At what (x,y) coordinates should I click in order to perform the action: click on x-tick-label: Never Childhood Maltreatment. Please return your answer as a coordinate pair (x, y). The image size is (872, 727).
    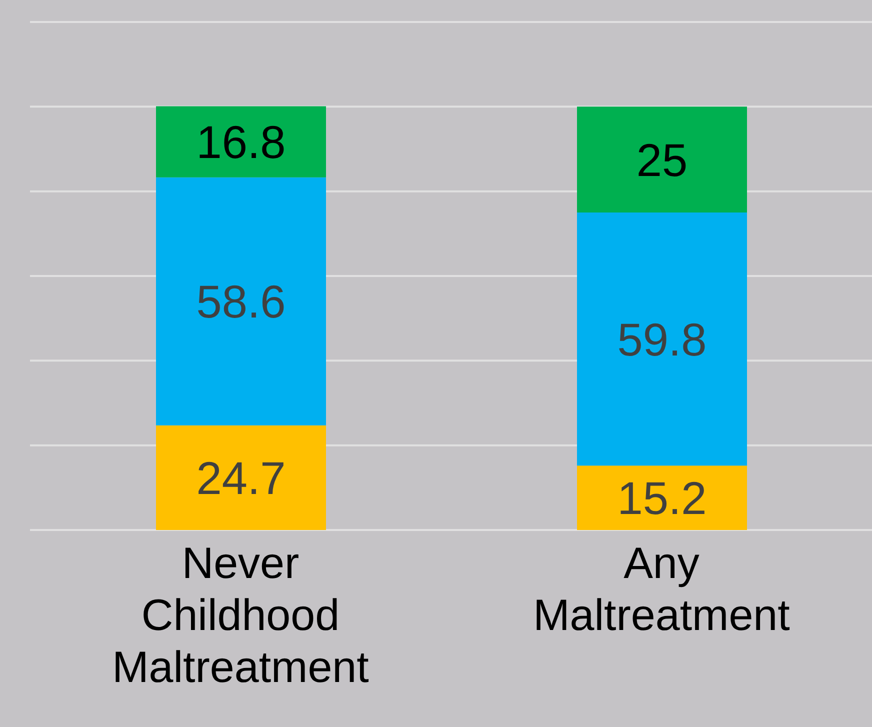
    Looking at the image, I should click on (240, 615).